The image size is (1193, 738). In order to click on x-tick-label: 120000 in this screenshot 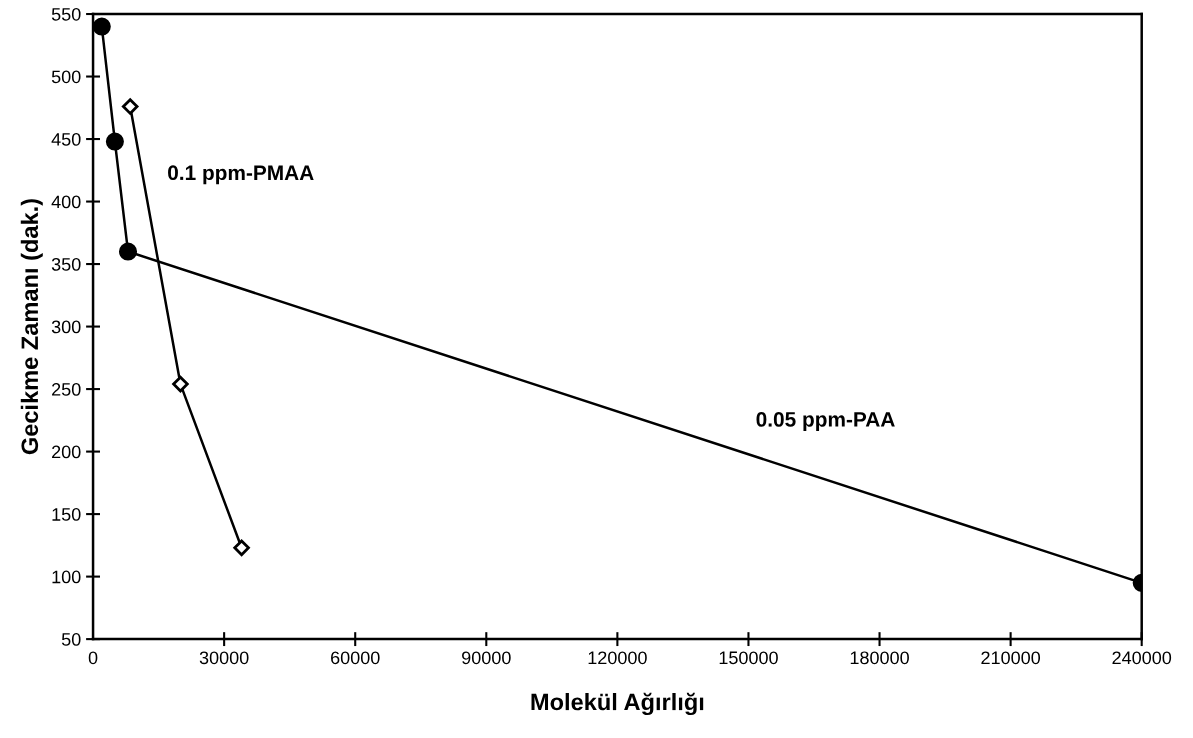, I will do `click(617, 658)`.